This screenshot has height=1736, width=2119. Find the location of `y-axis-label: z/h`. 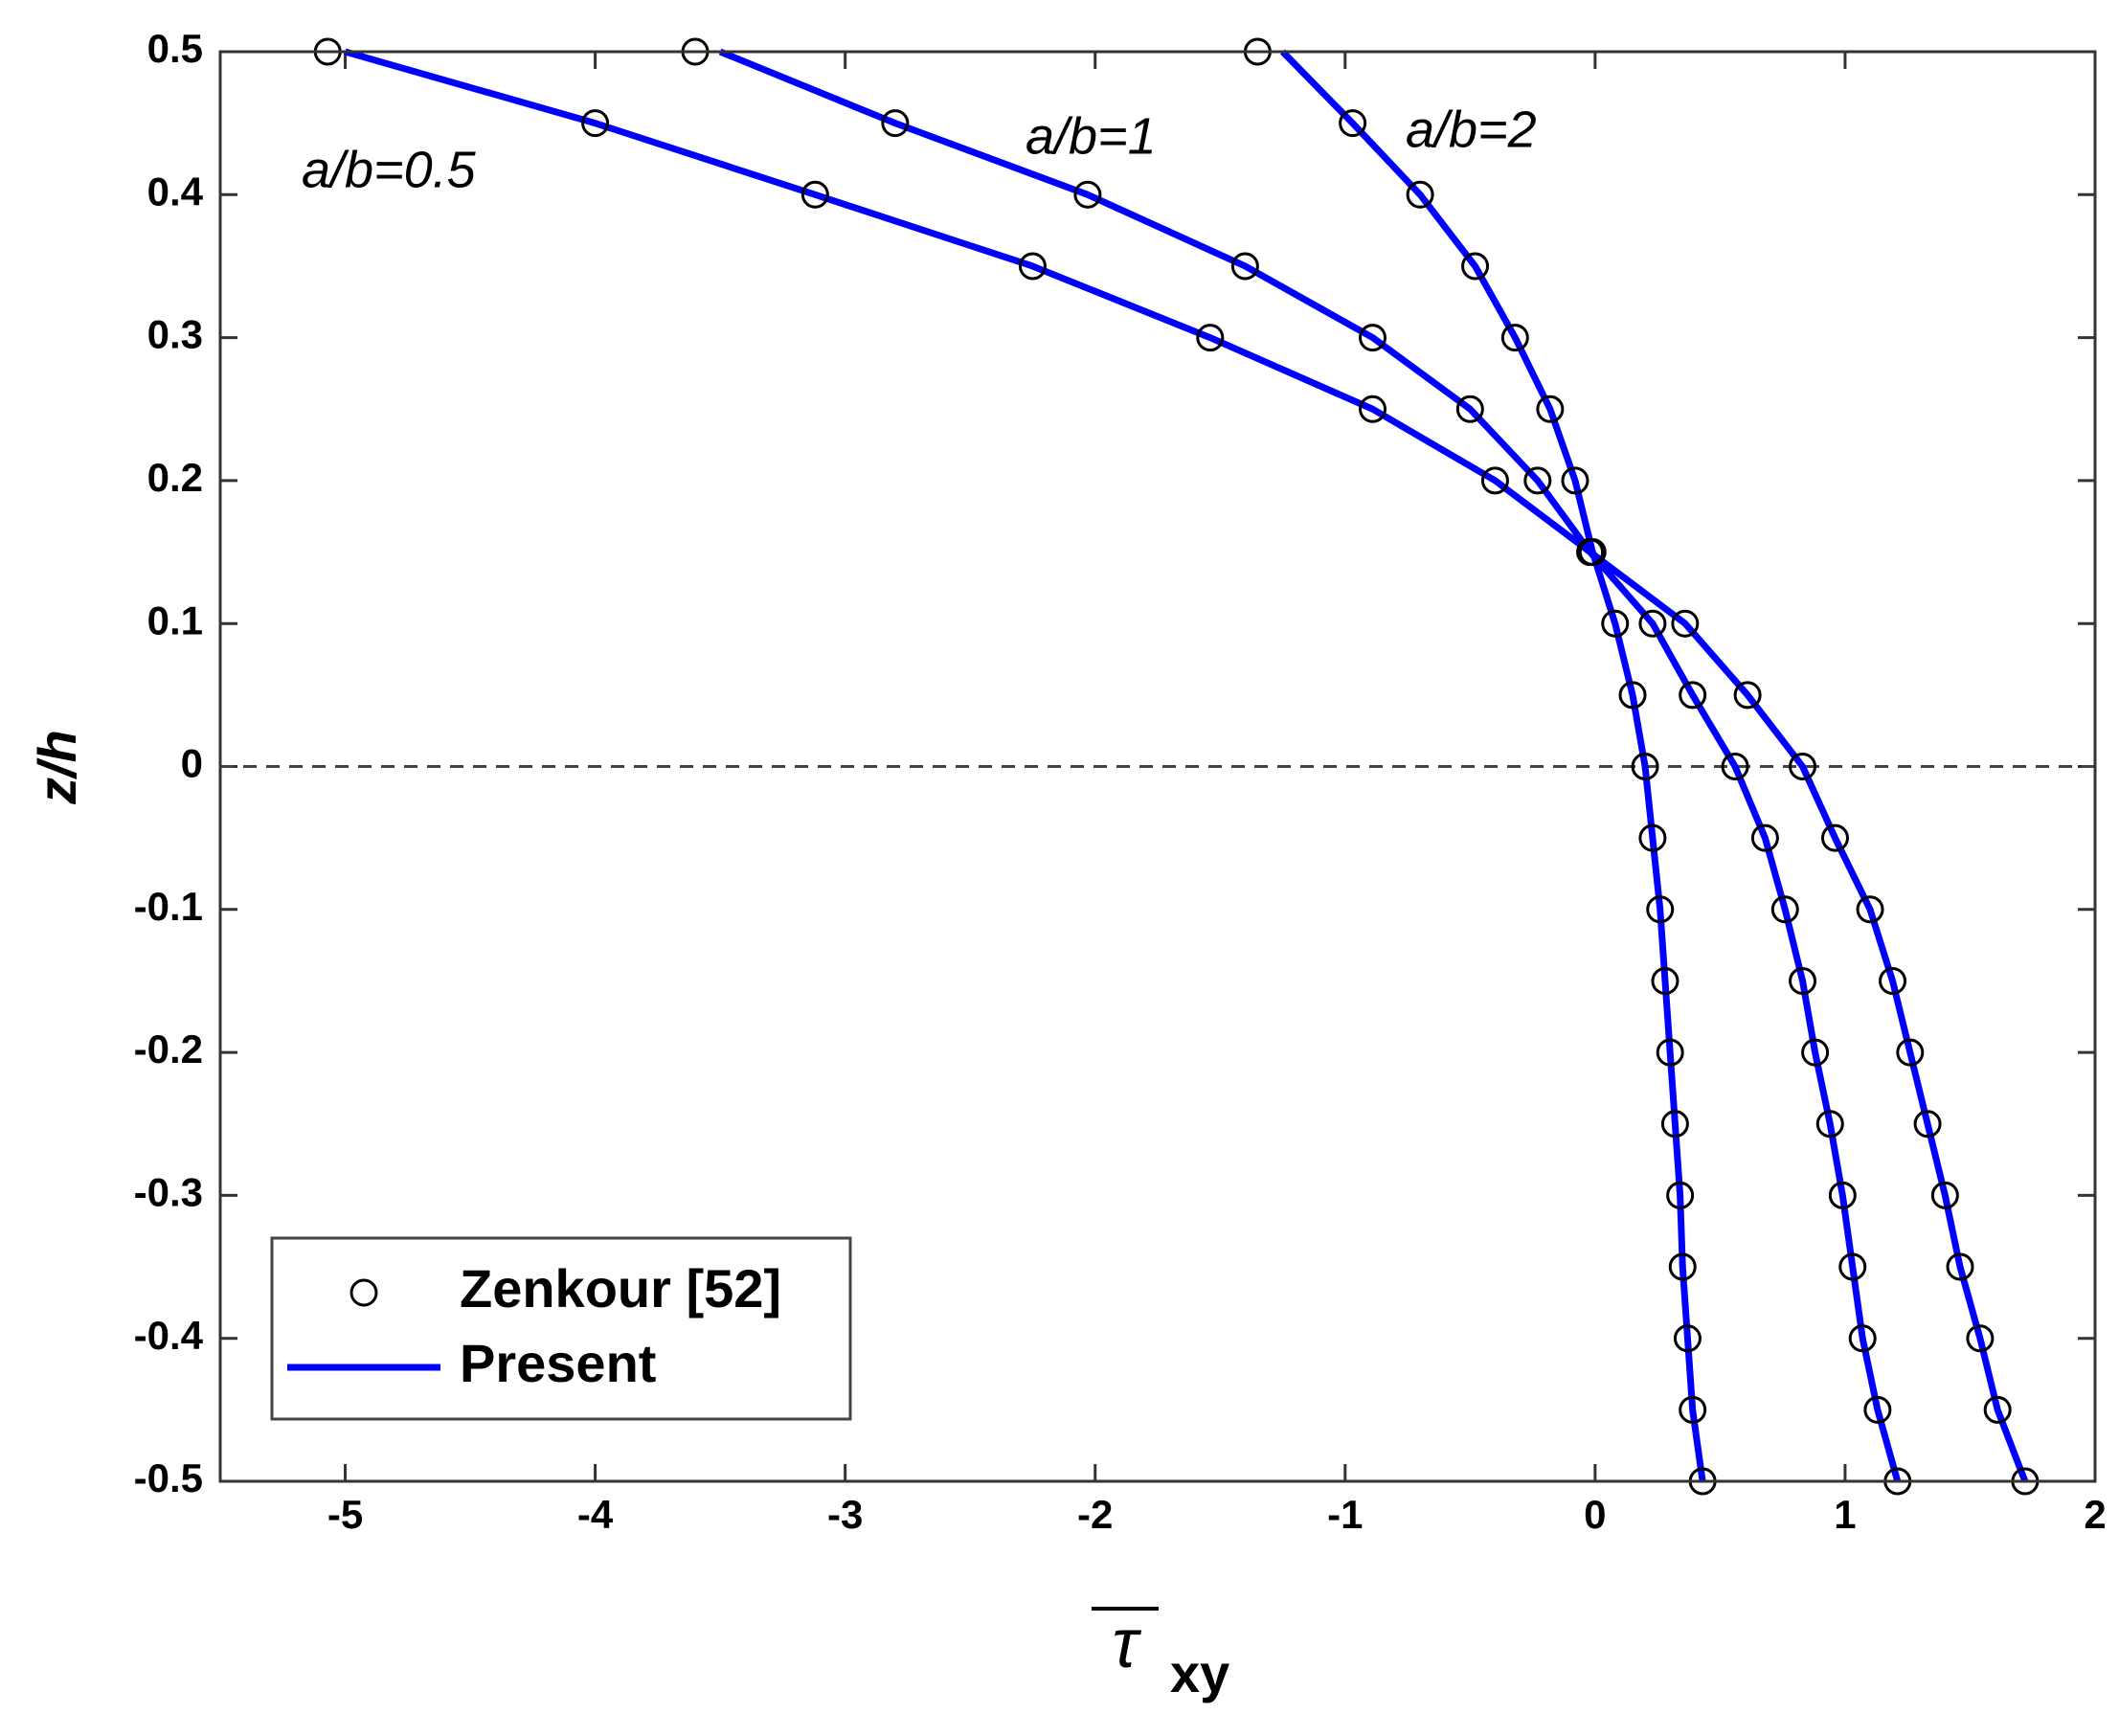

y-axis-label: z/h is located at coordinates (57, 767).